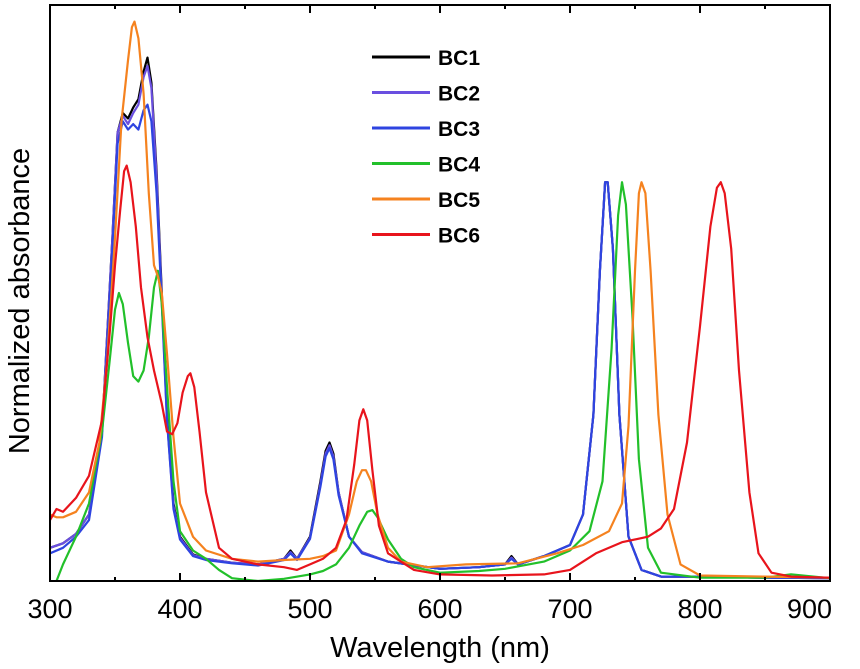  What do you see at coordinates (426, 200) in the screenshot?
I see `legend-item-bc5: BC5` at bounding box center [426, 200].